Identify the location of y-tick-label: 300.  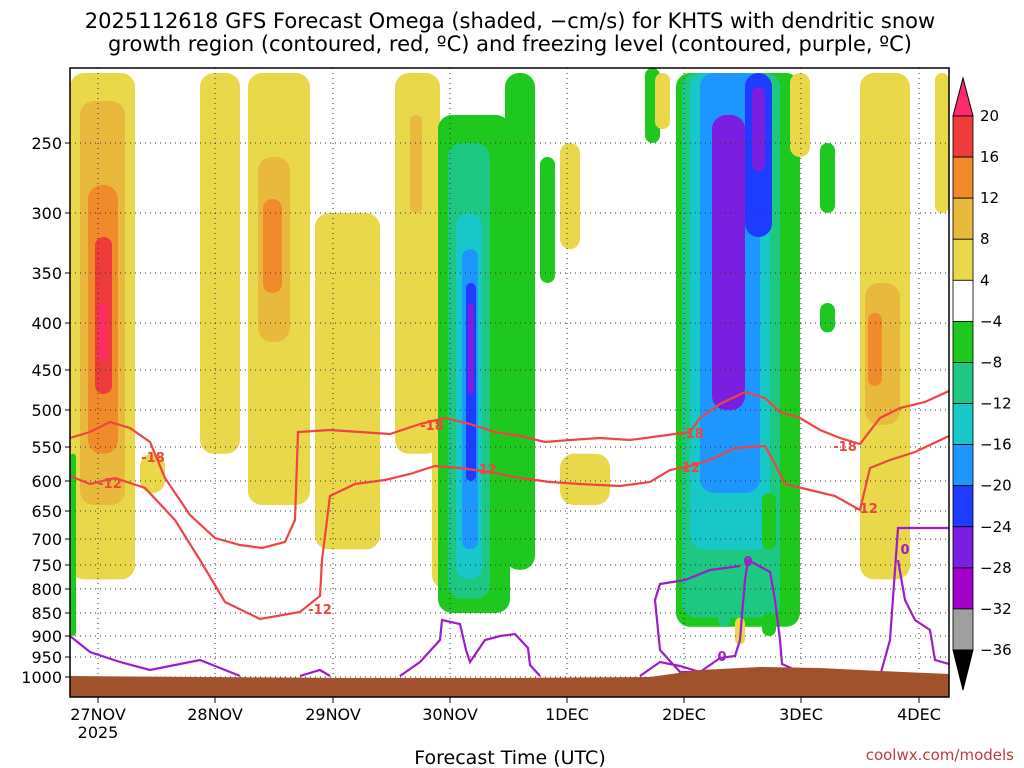
(46, 213).